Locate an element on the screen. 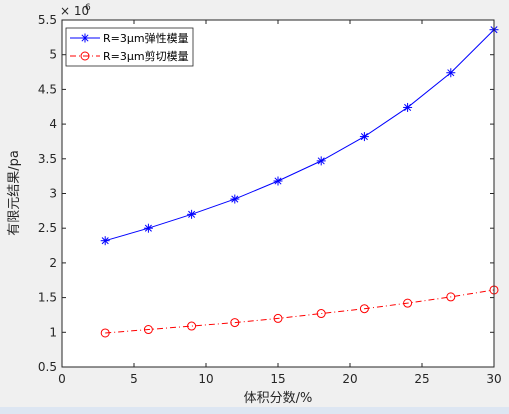 The height and width of the screenshot is (414, 509). x-tick-label: 5 is located at coordinates (134, 379).